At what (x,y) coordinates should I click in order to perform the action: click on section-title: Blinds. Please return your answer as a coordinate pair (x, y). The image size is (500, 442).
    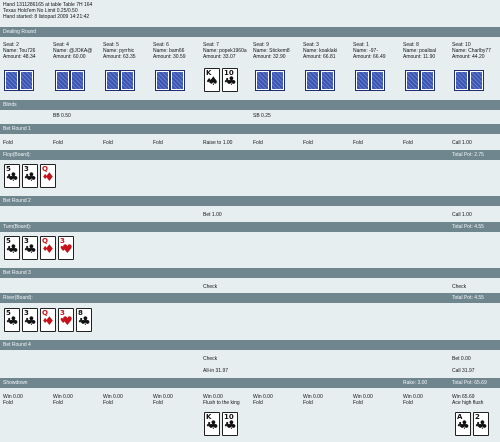
    Looking at the image, I should click on (10, 105).